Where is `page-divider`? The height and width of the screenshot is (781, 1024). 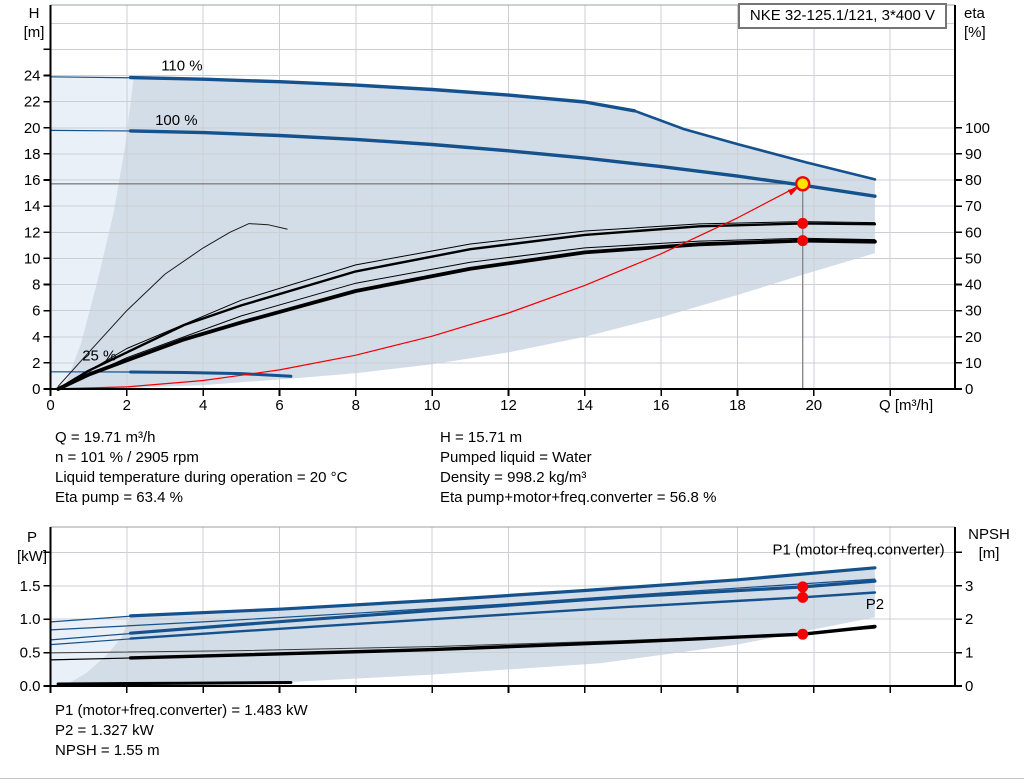 page-divider is located at coordinates (512, 778).